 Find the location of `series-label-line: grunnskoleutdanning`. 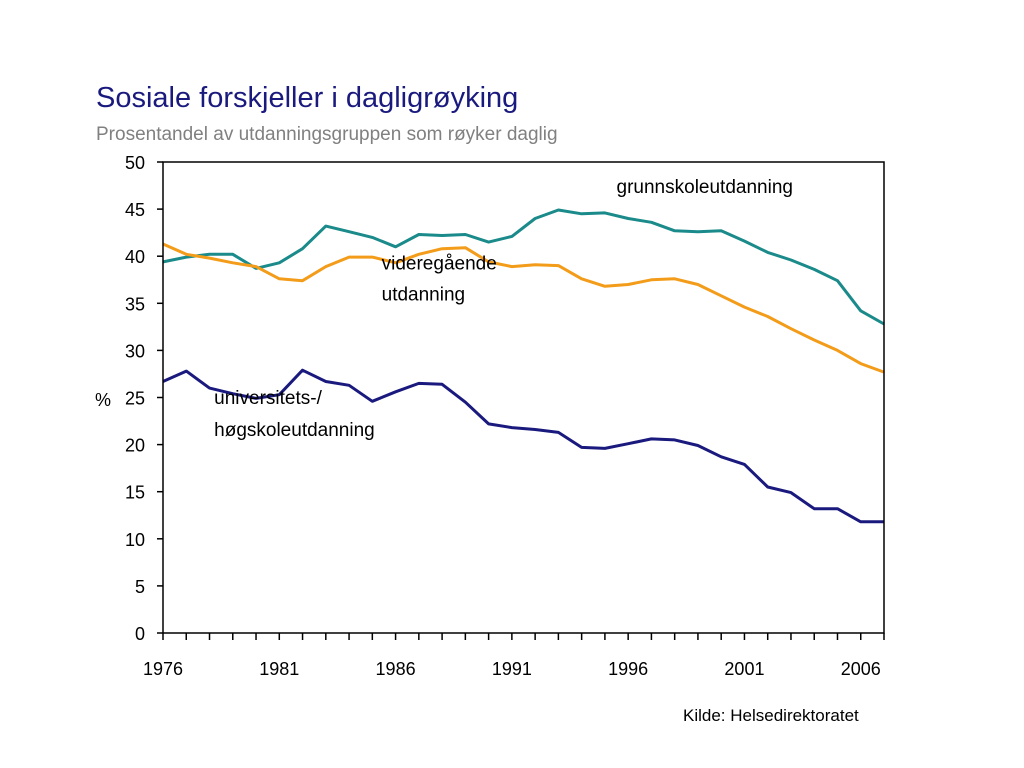

series-label-line: grunnskoleutdanning is located at coordinates (705, 187).